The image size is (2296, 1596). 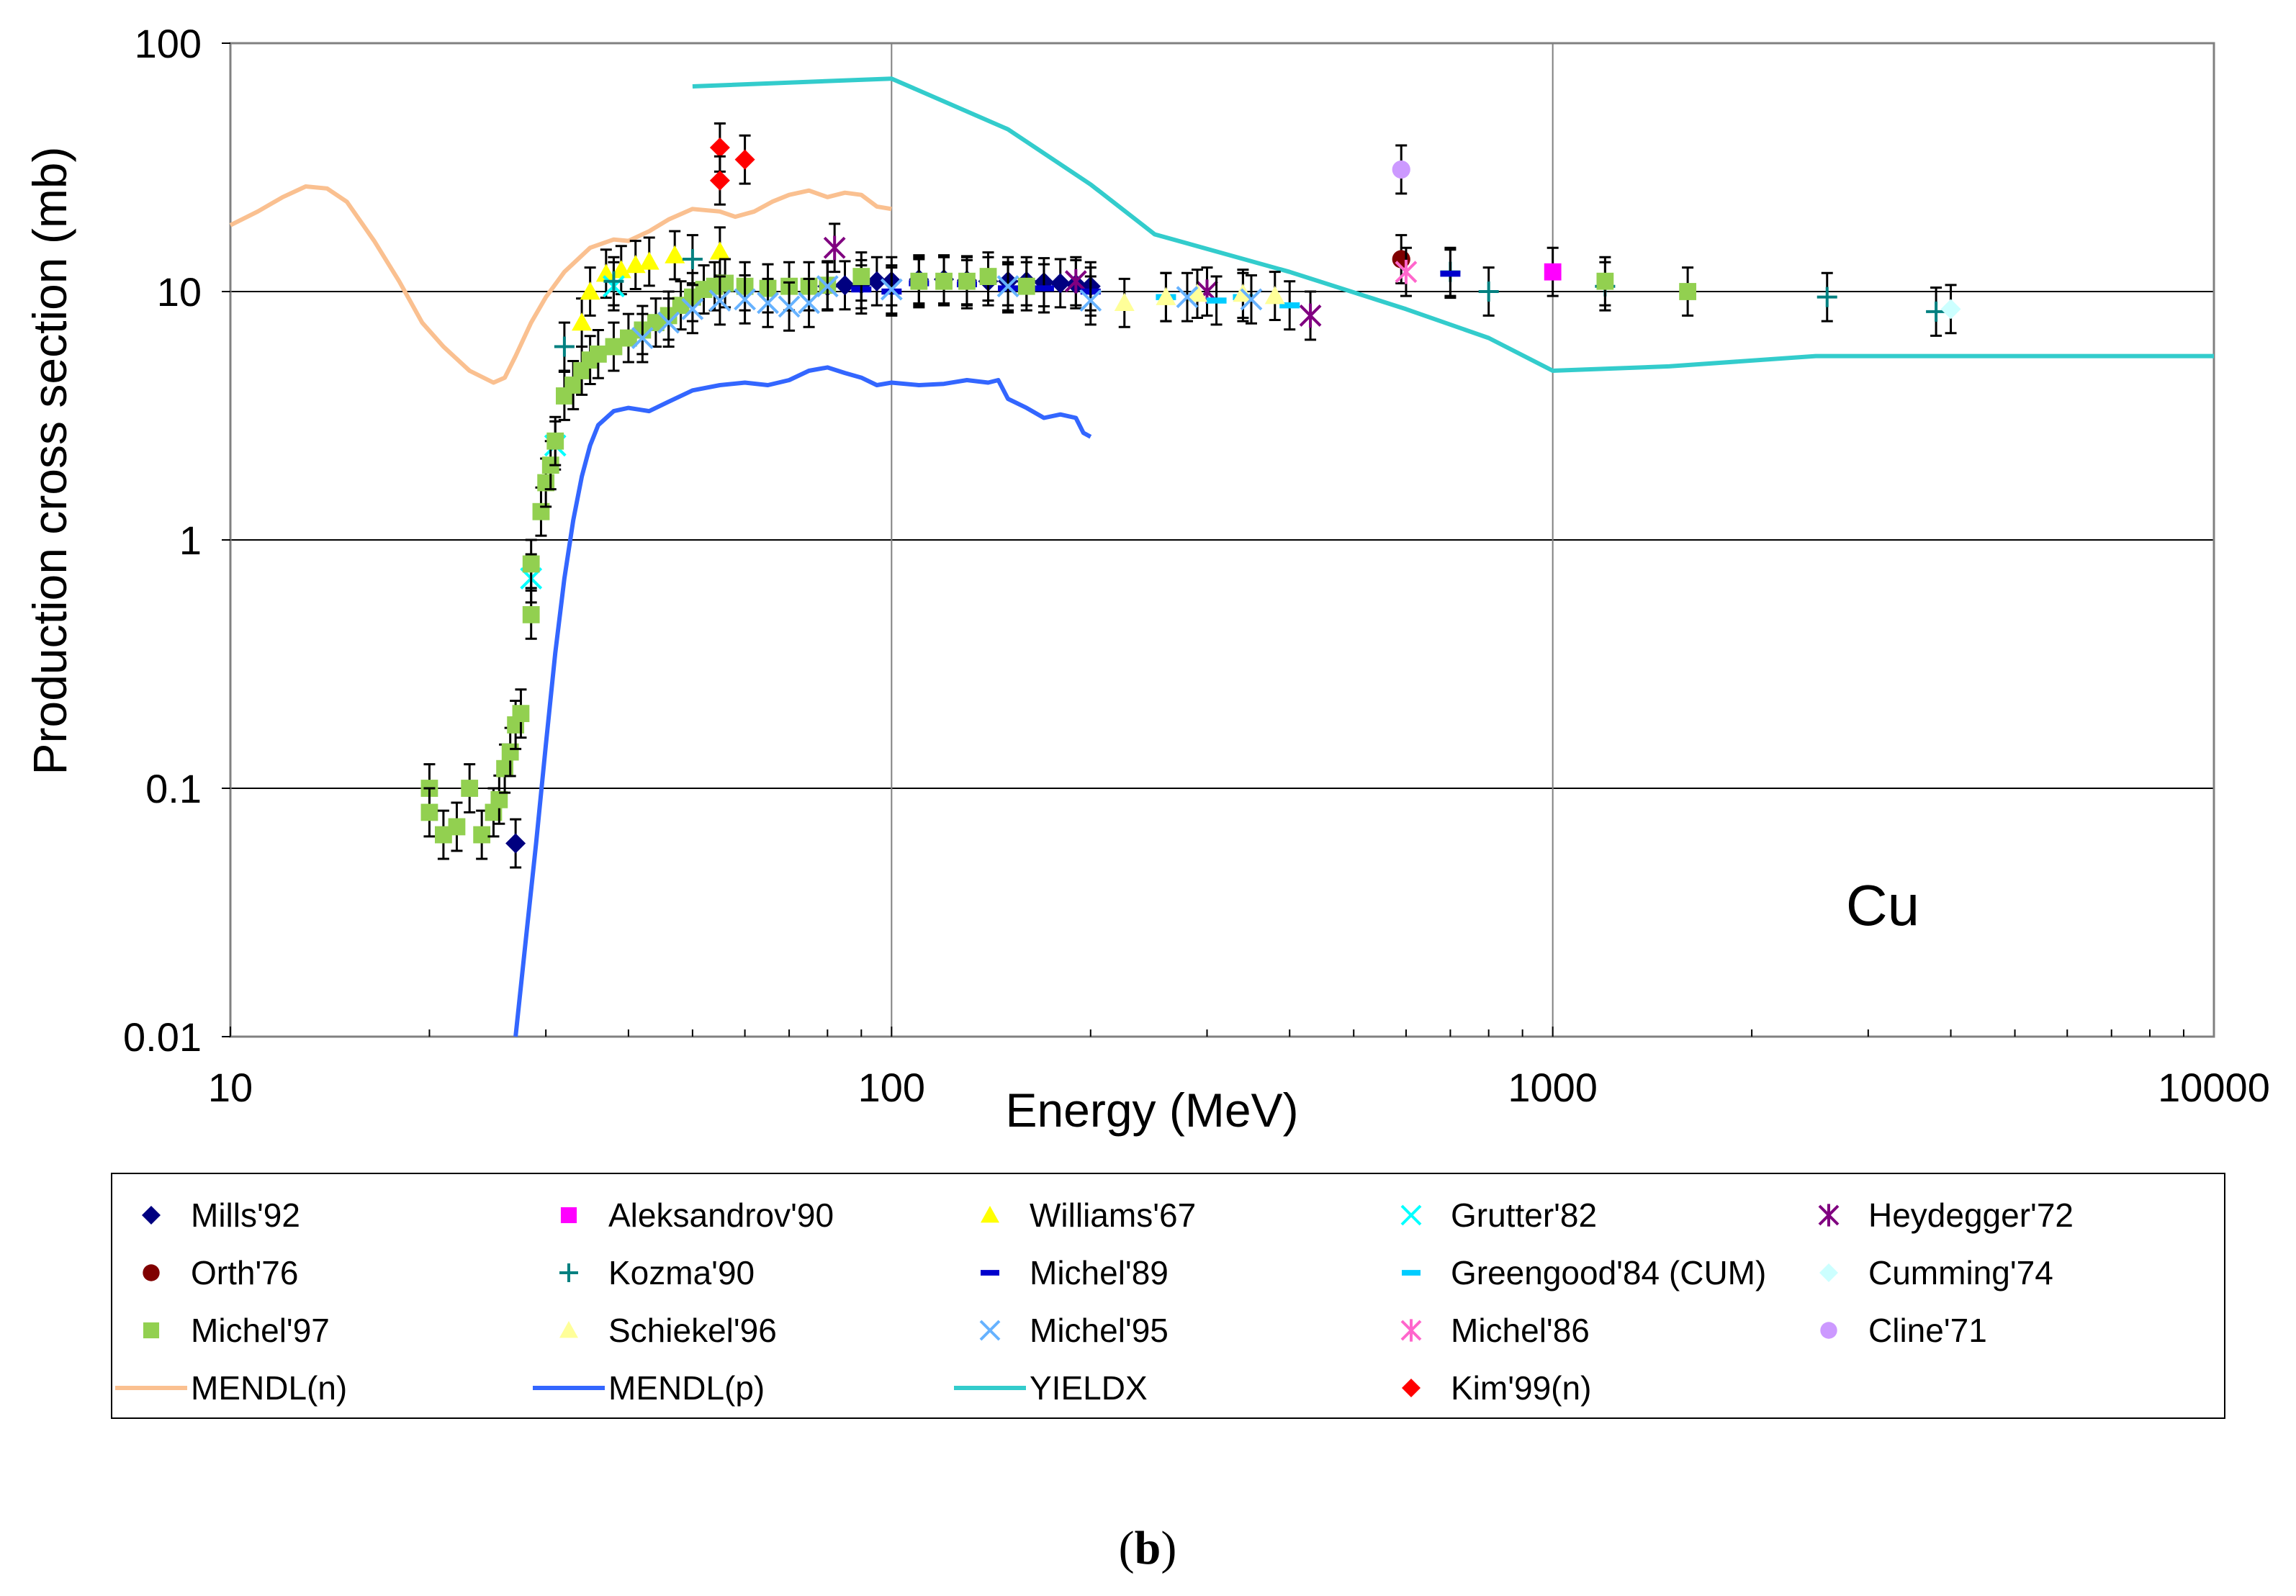 I want to click on legend-label-michel-97: Michel'97, so click(x=261, y=1330).